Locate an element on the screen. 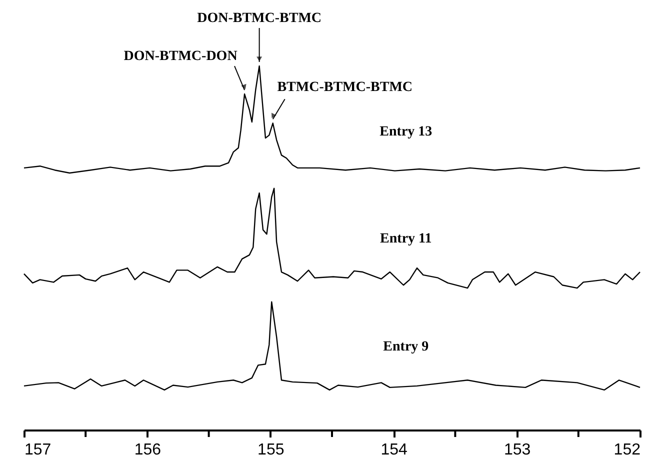  x-tick-label: 157 is located at coordinates (38, 450).